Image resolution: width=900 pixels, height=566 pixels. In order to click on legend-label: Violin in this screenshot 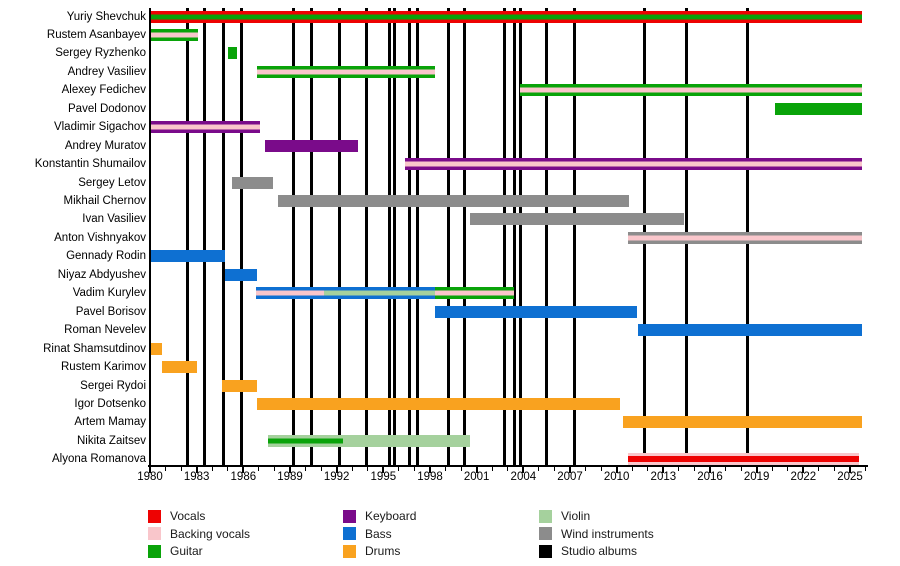, I will do `click(576, 516)`.